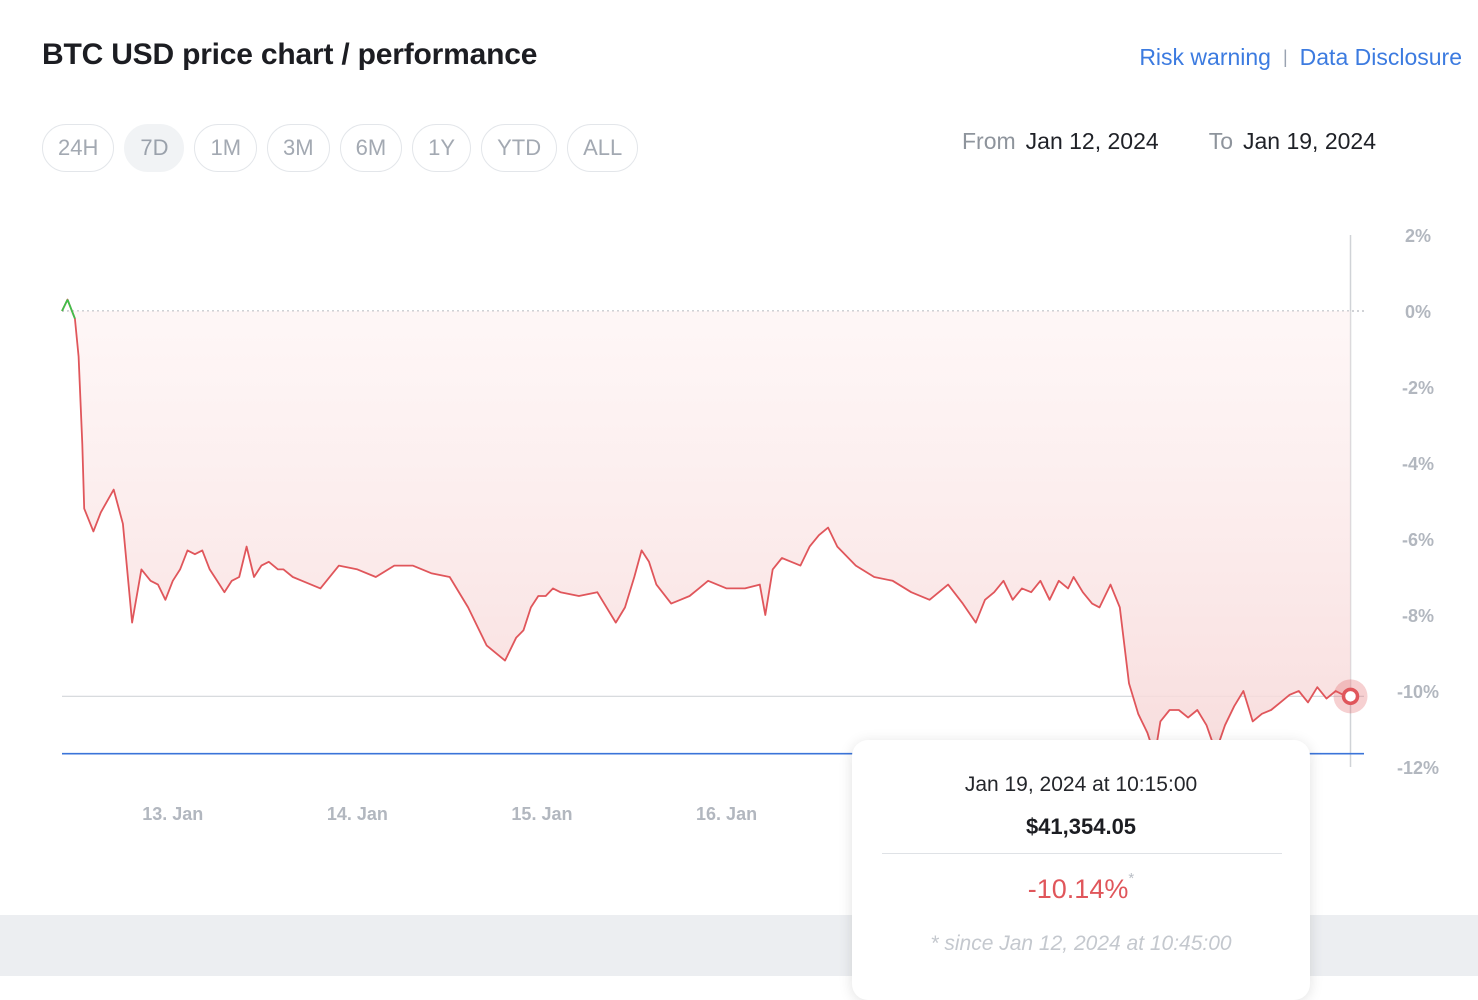 This screenshot has height=1000, width=1478. Describe the element at coordinates (989, 141) in the screenshot. I see `from-label: From` at that location.